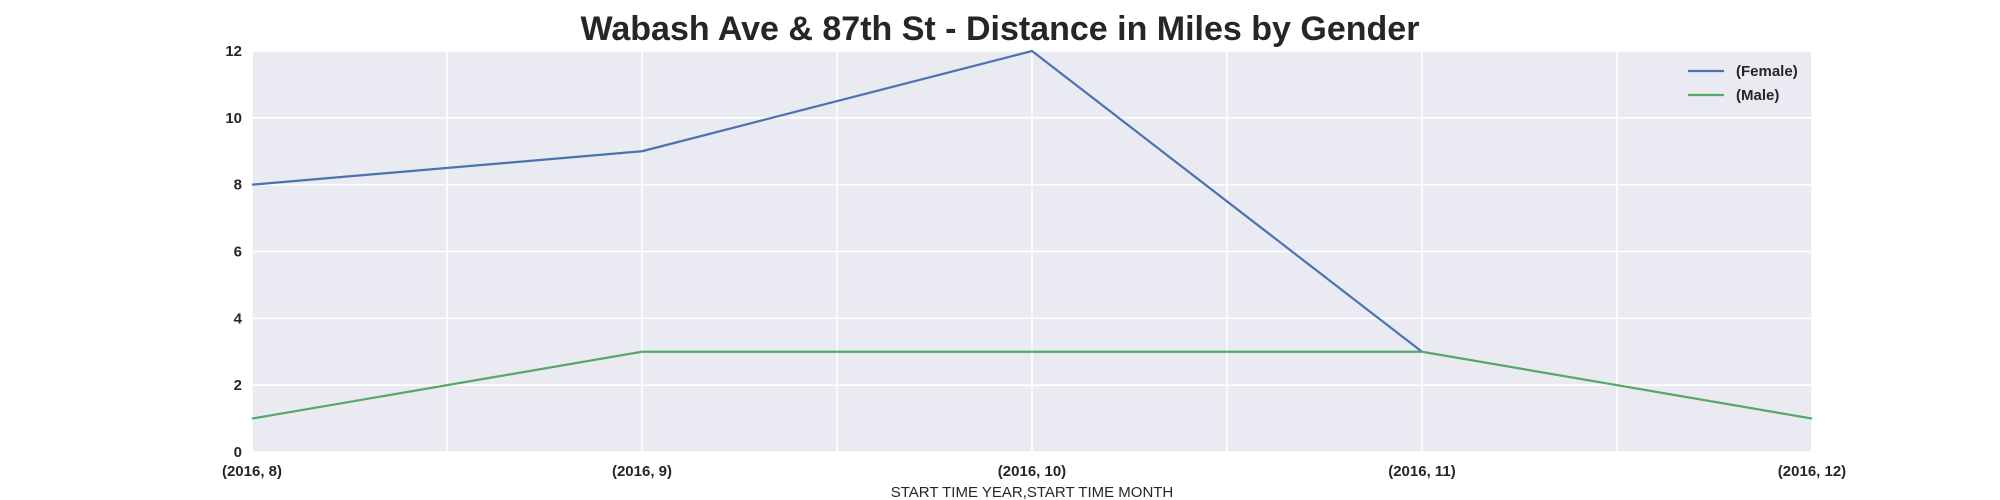 The height and width of the screenshot is (500, 2000). I want to click on legend: (Female) (Male), so click(1743, 83).